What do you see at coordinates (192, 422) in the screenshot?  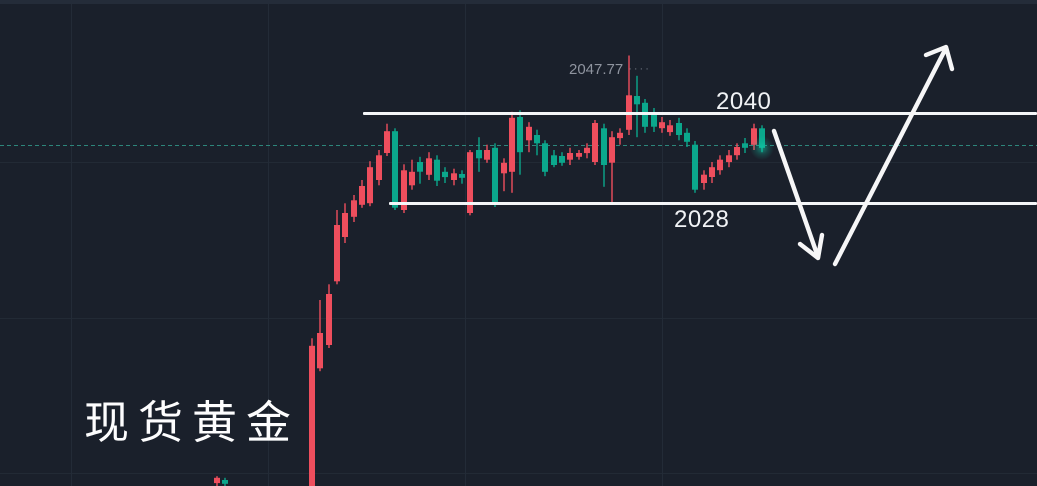 I see `instrument-watermark: 现货黄金` at bounding box center [192, 422].